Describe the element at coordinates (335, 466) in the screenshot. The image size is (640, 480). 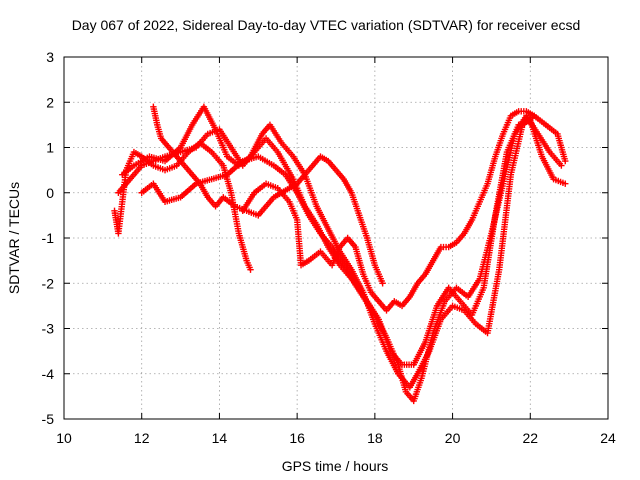
I see `x-axis-label: GPS time / hours` at that location.